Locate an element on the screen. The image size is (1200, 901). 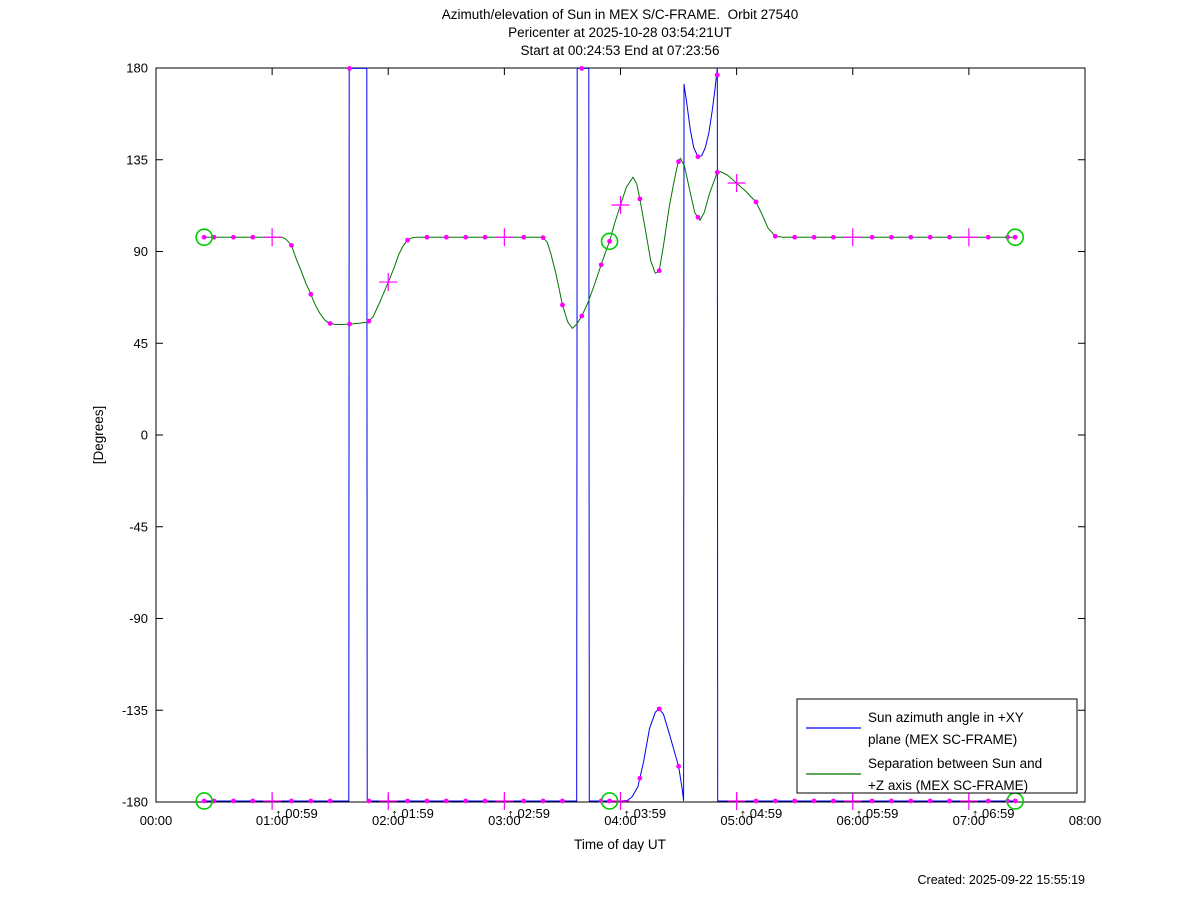
hour-event-annotation: ↑ 05:59 is located at coordinates (877, 813).